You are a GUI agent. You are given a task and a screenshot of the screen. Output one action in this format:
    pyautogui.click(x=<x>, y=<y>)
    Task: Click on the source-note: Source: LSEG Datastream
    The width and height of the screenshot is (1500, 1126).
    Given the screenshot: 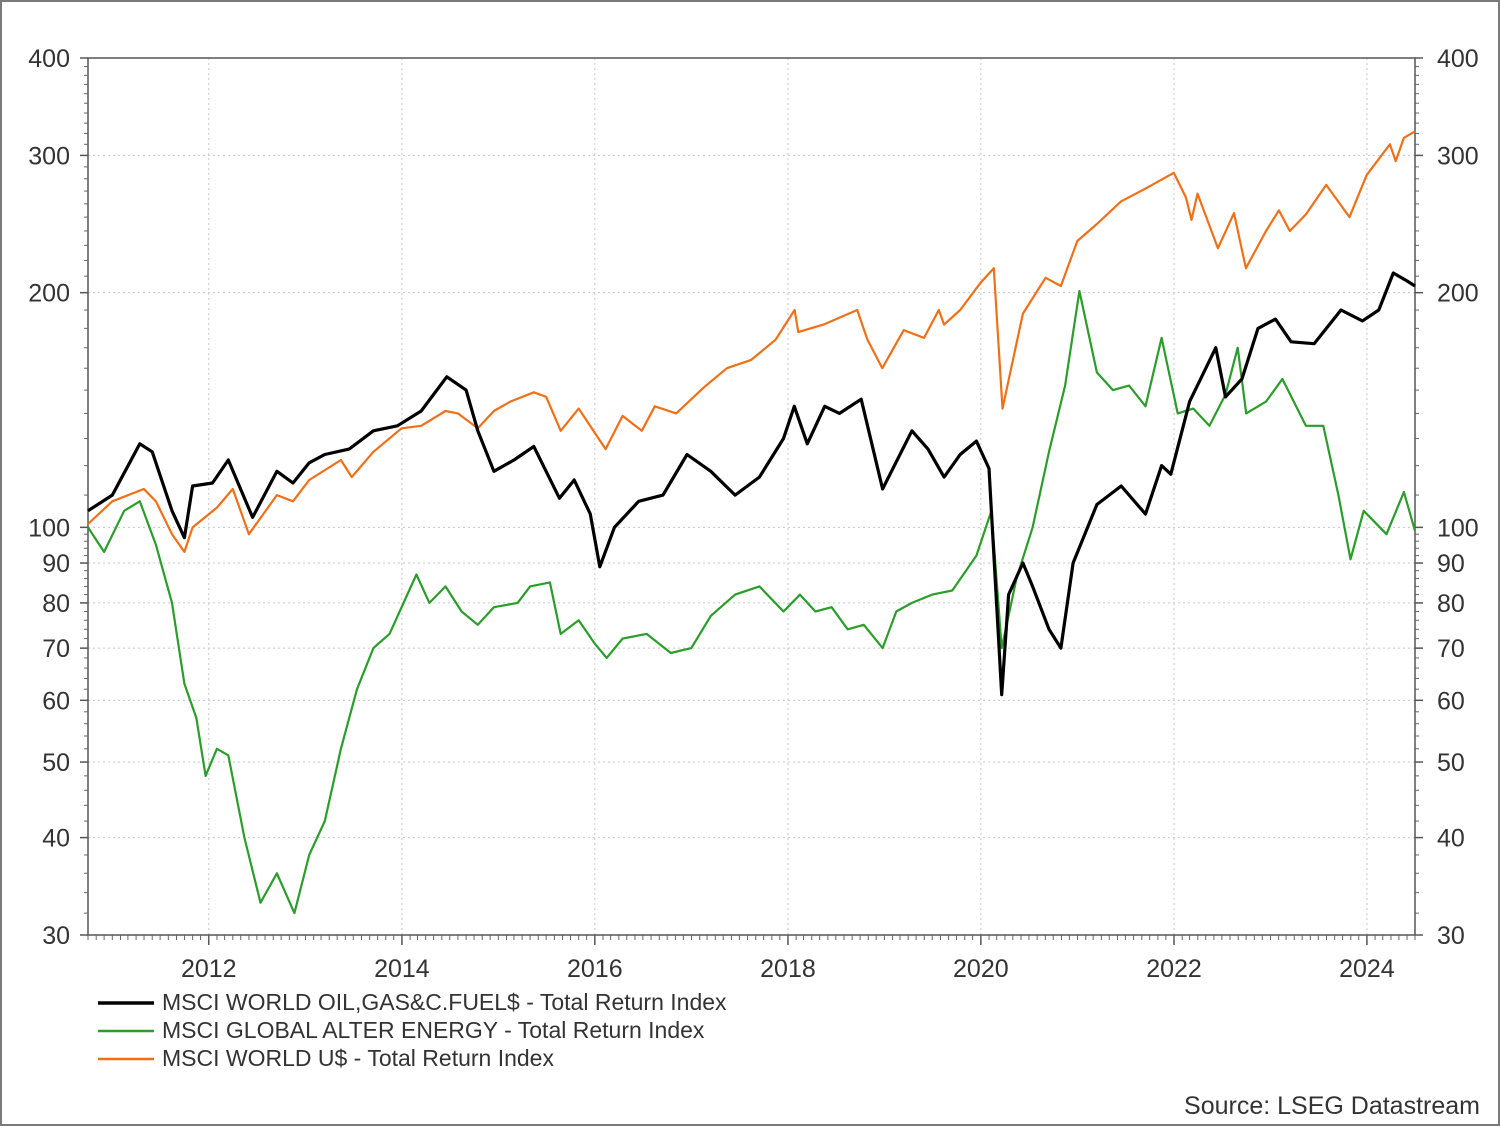 What is the action you would take?
    pyautogui.click(x=1332, y=1106)
    